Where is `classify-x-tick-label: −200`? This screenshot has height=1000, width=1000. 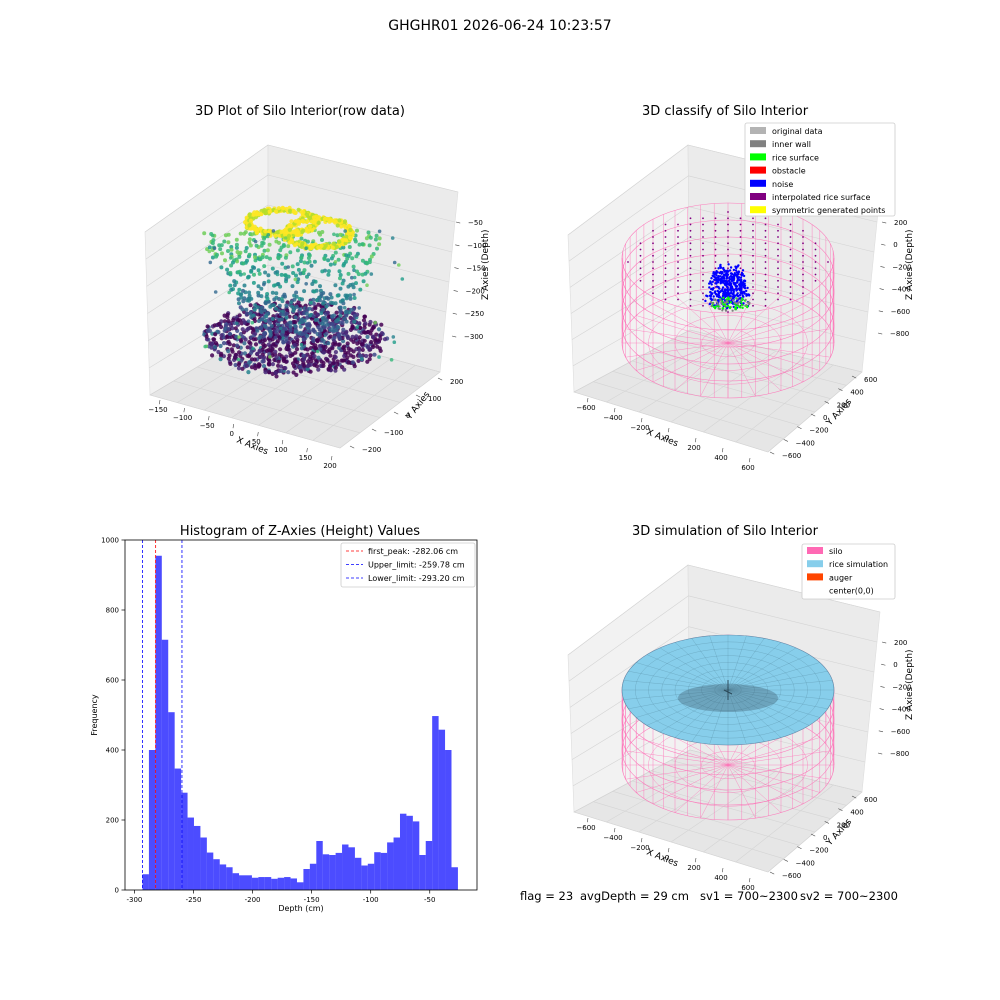
classify-x-tick-label: −200 is located at coordinates (639, 428).